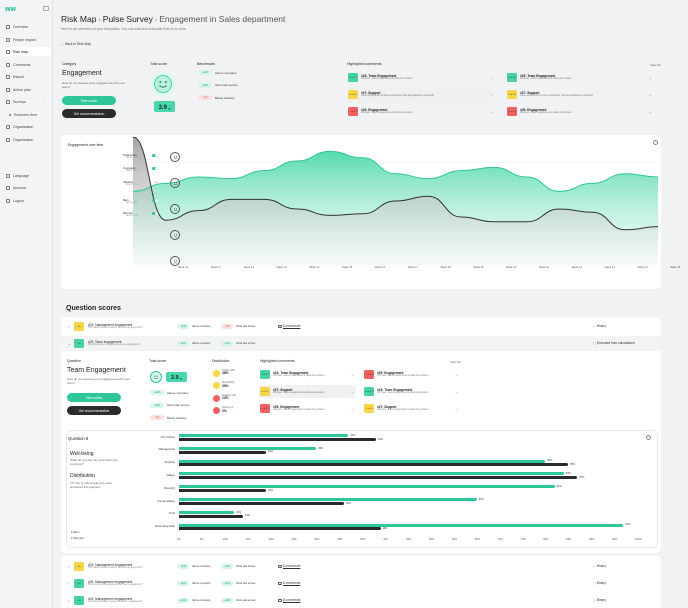 This screenshot has width=688, height=608. I want to click on sidebar-item-surveys: Surveys ⌄, so click(27, 101).